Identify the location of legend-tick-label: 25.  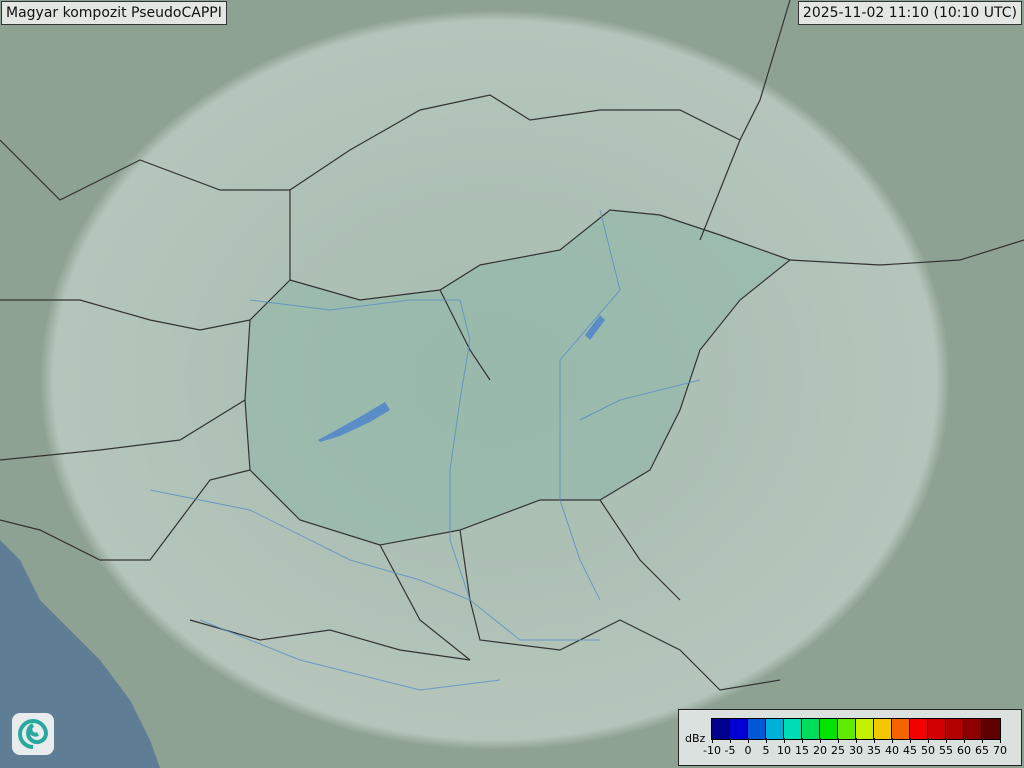
(838, 750).